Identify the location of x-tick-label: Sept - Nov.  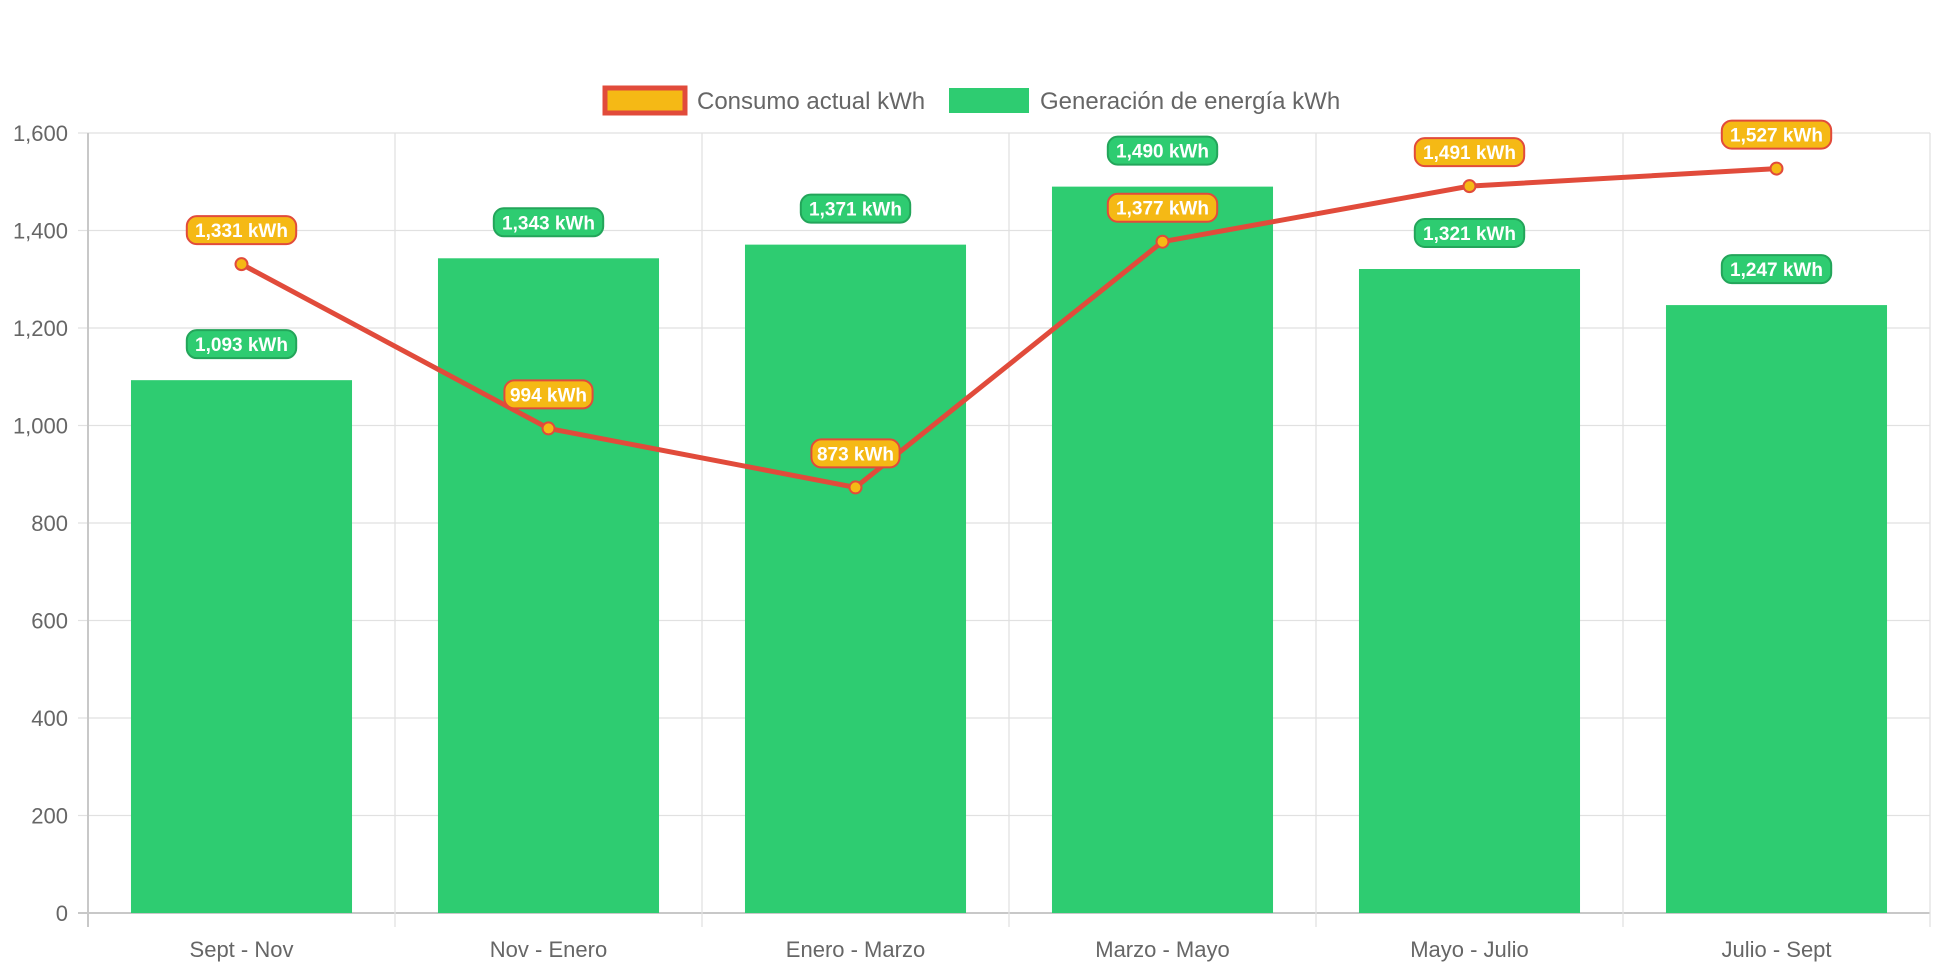
(242, 949).